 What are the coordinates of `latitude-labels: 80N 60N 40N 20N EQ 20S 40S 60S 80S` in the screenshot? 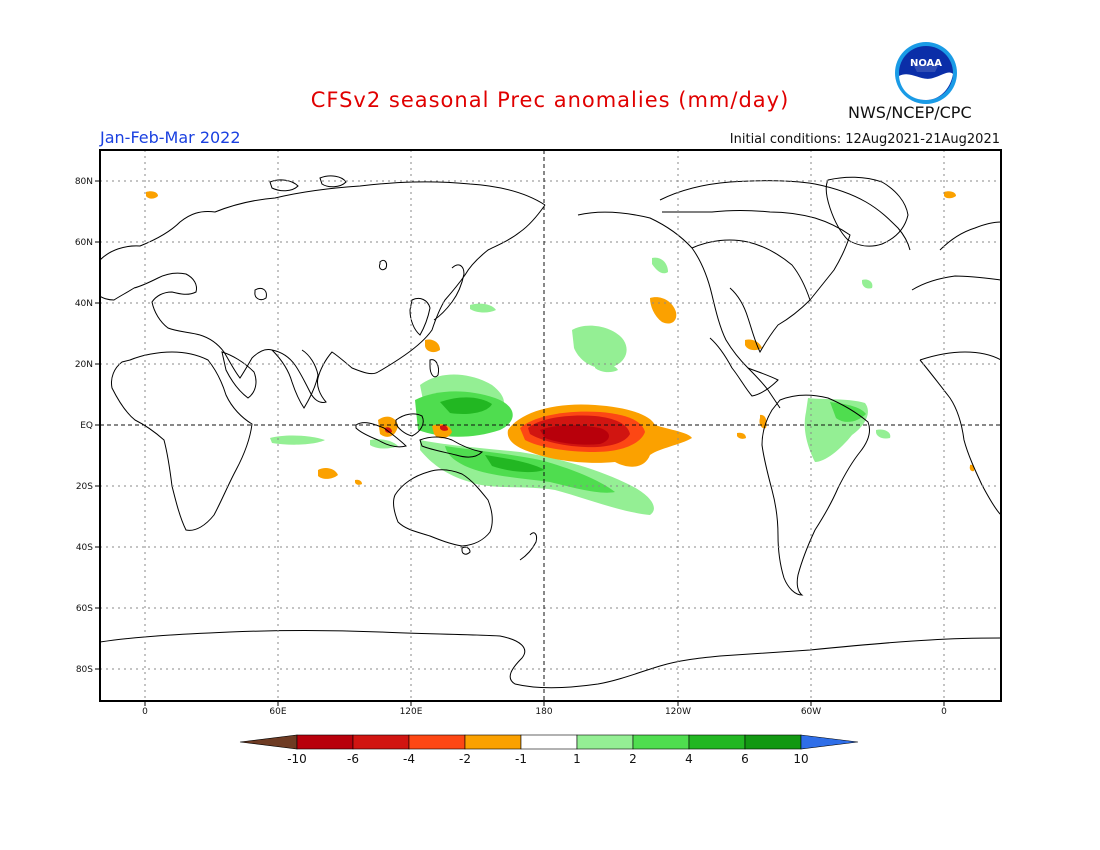 It's located at (84, 426).